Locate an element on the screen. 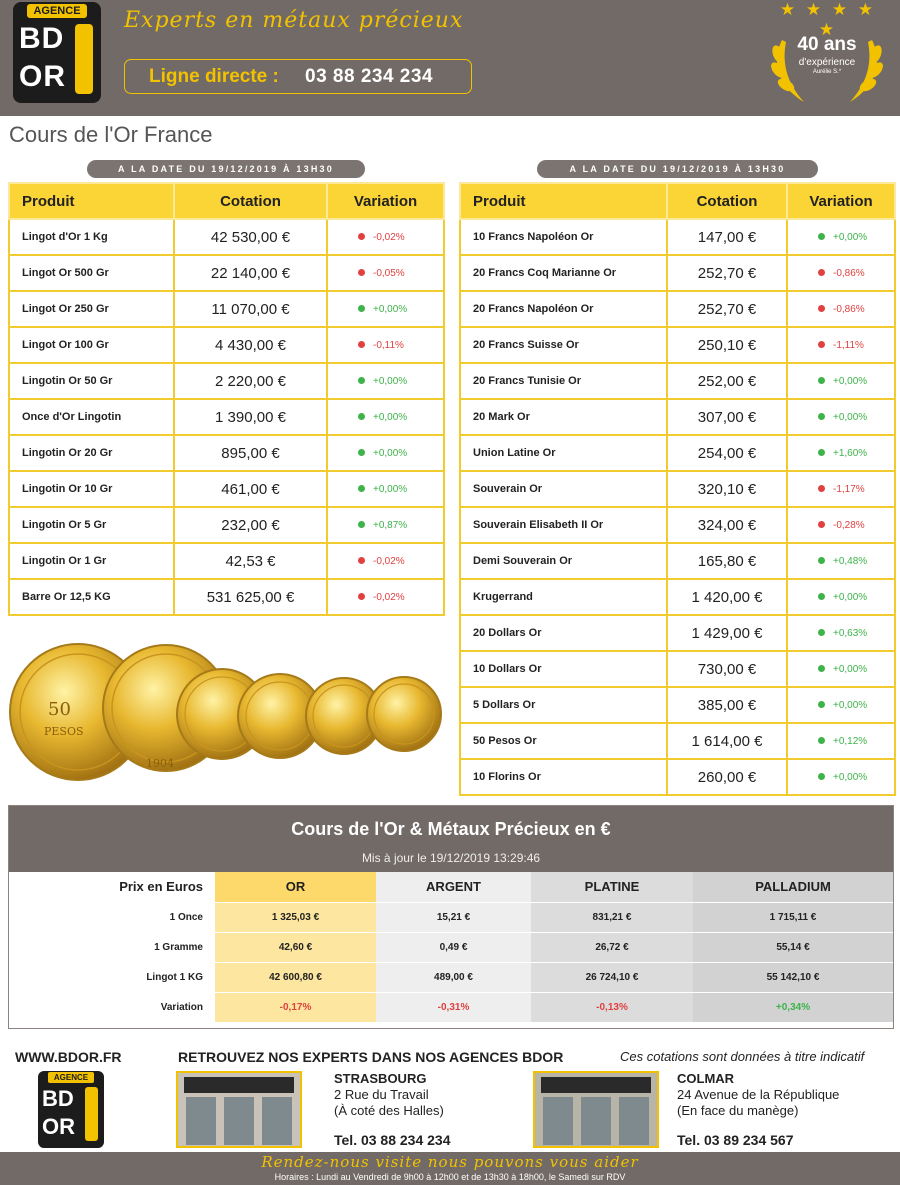 The image size is (900, 1185). address-line: 24 Avenue de la République is located at coordinates (758, 1094).